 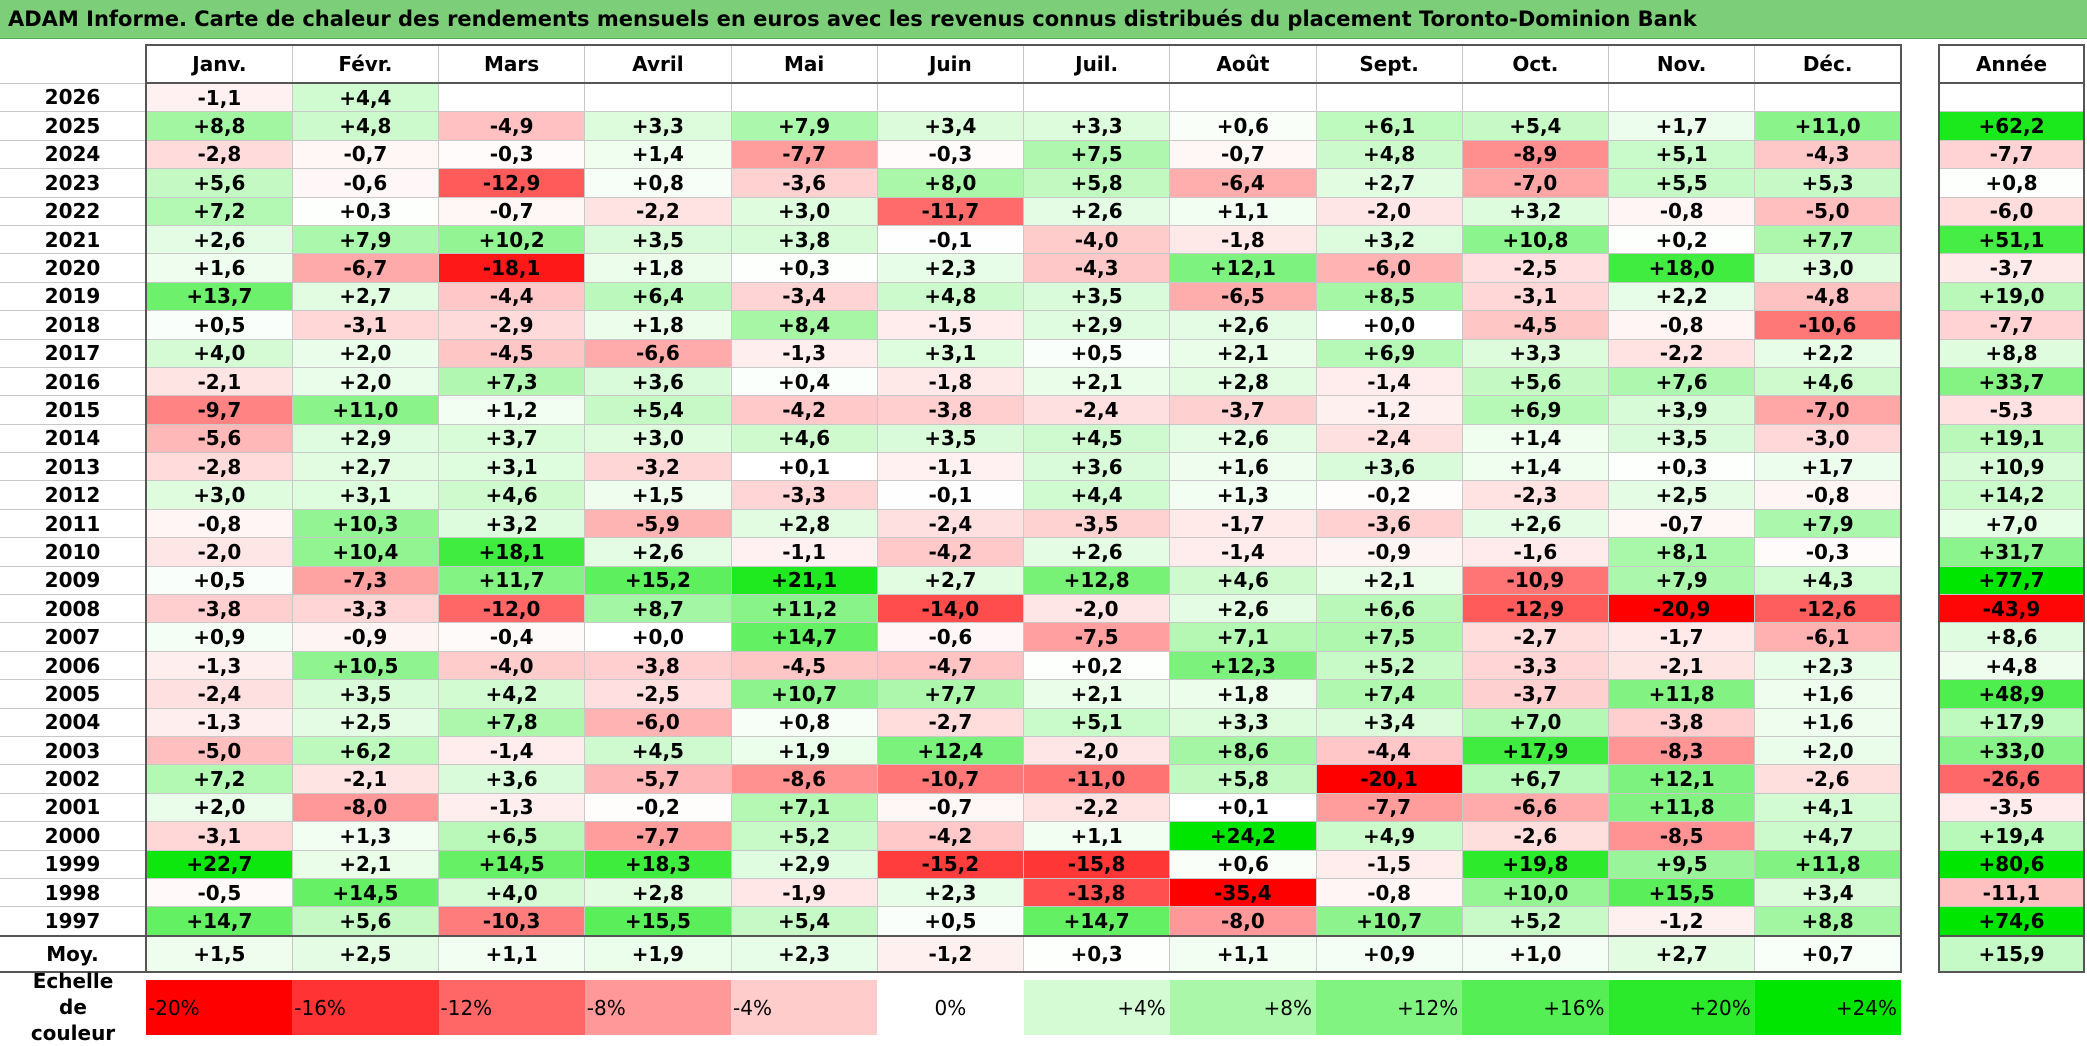 What do you see at coordinates (73, 381) in the screenshot?
I see `row-year-label: 2016` at bounding box center [73, 381].